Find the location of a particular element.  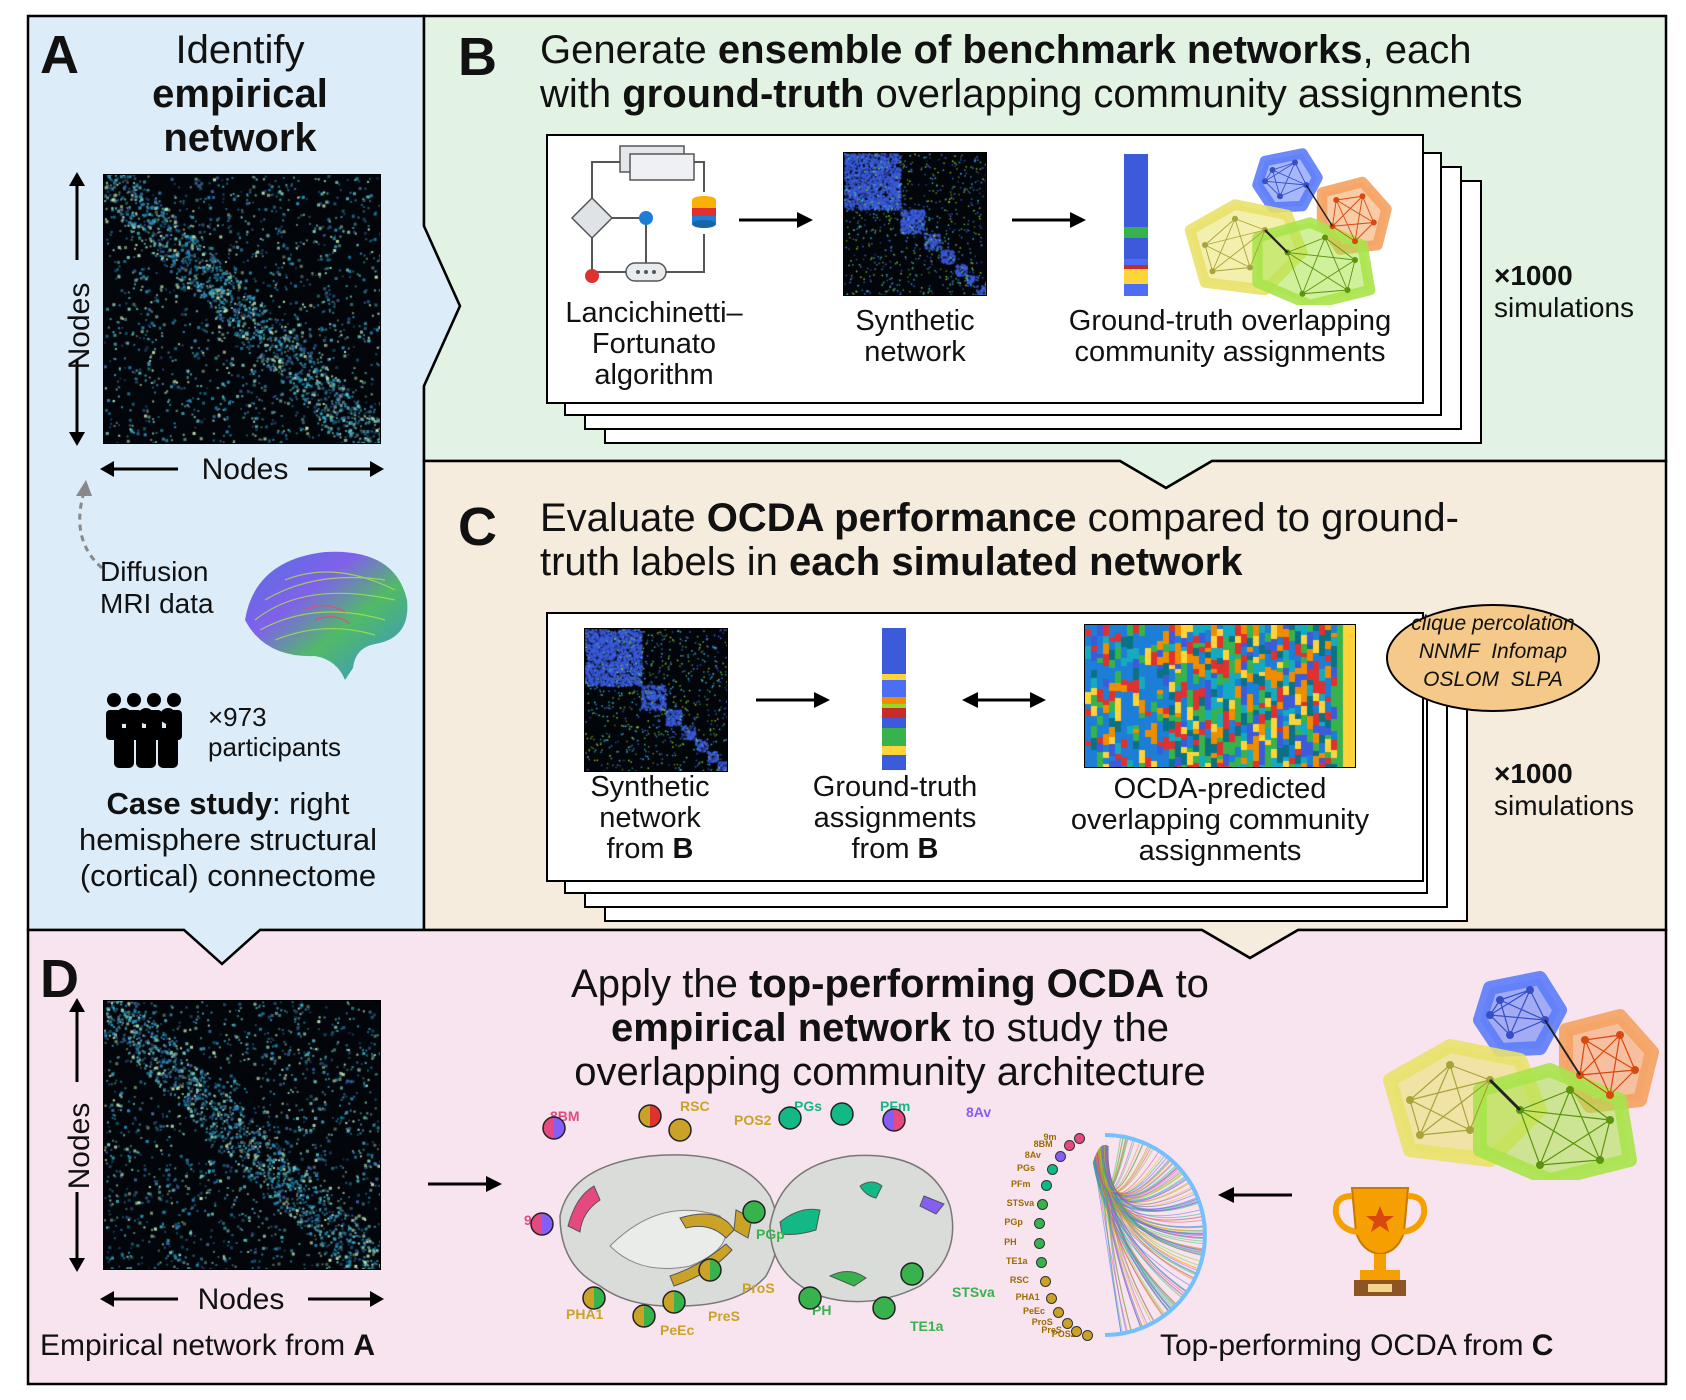

algo-clique-percolation: clique percolation is located at coordinates (1493, 623).